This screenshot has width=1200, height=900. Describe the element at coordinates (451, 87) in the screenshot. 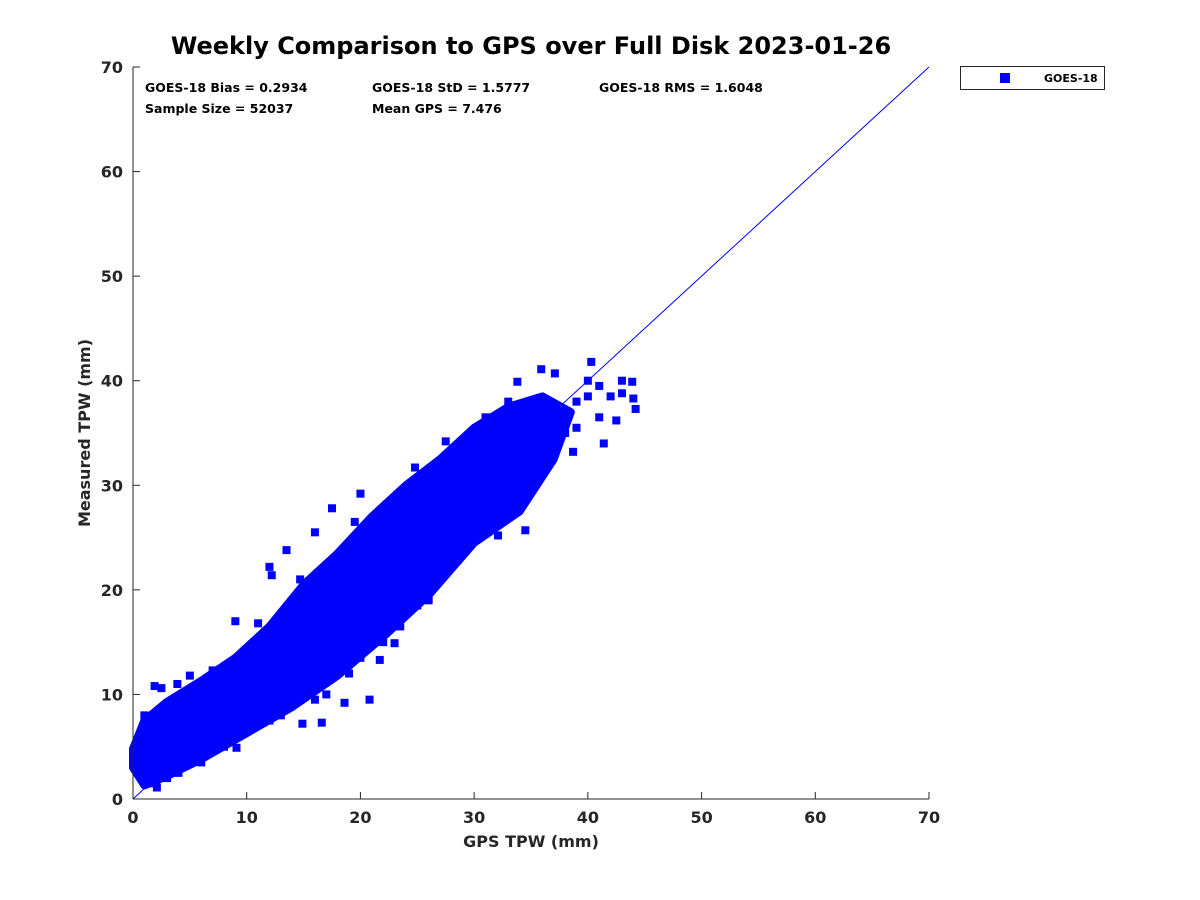

I see `stat-std: GOES-18 StD = 1.5777` at that location.